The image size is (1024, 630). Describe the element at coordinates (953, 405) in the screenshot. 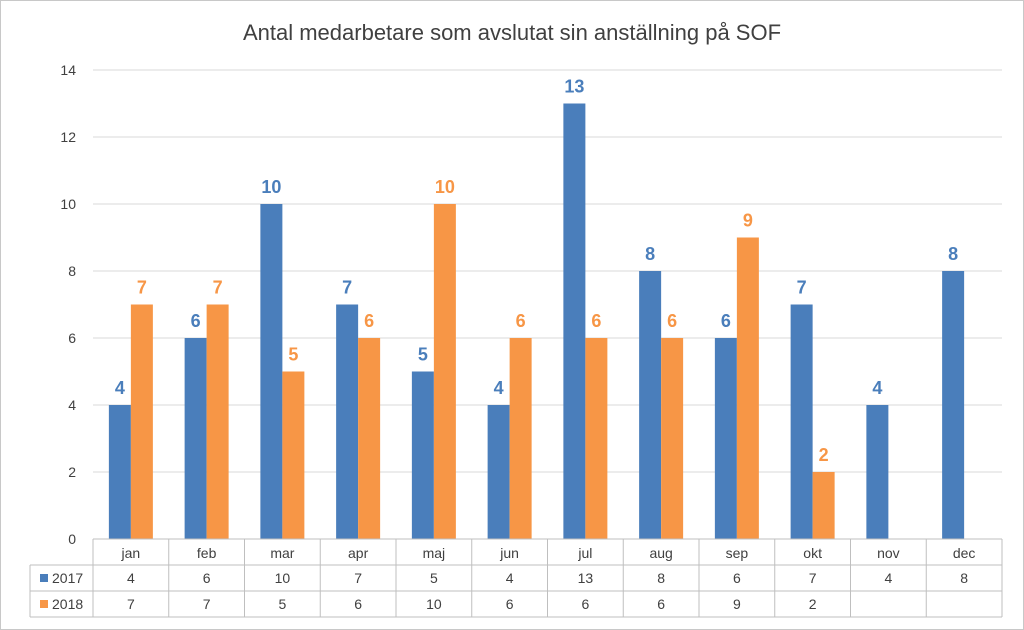

I see `bar-2017-dec` at that location.